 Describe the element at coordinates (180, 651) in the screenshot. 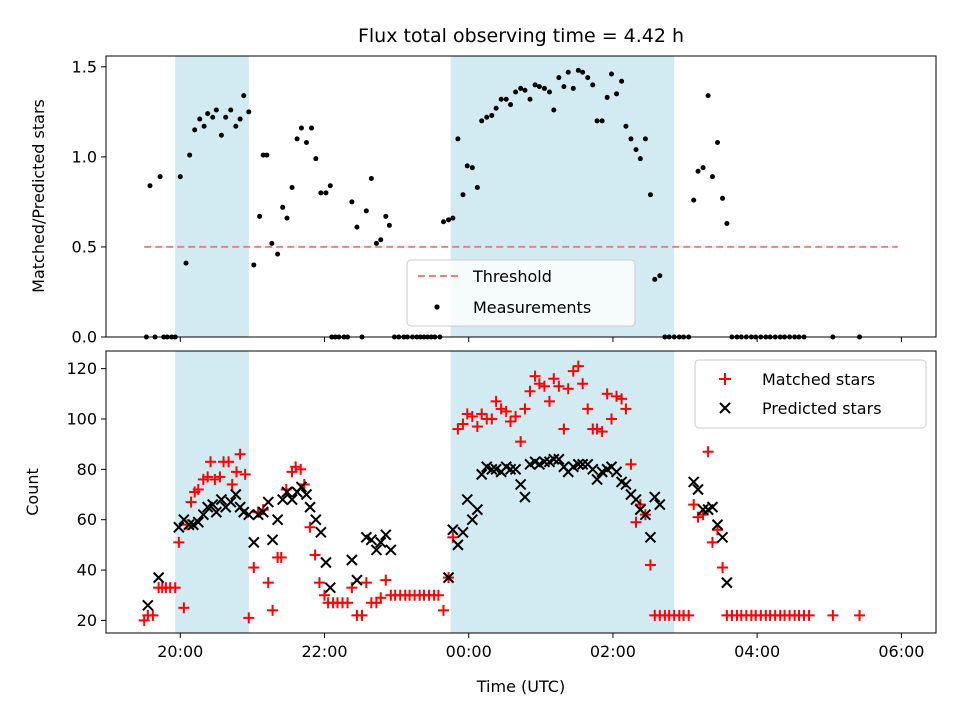

I see `x-tick-label-0: 20:00` at that location.